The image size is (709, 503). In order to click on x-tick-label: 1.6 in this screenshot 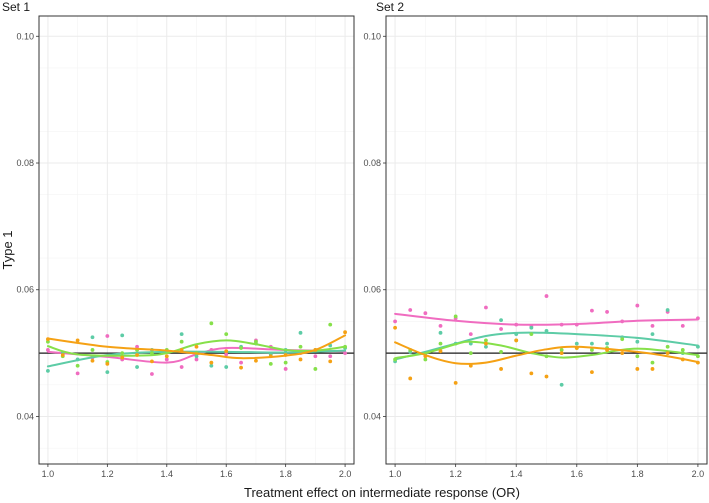, I will do `click(577, 474)`.